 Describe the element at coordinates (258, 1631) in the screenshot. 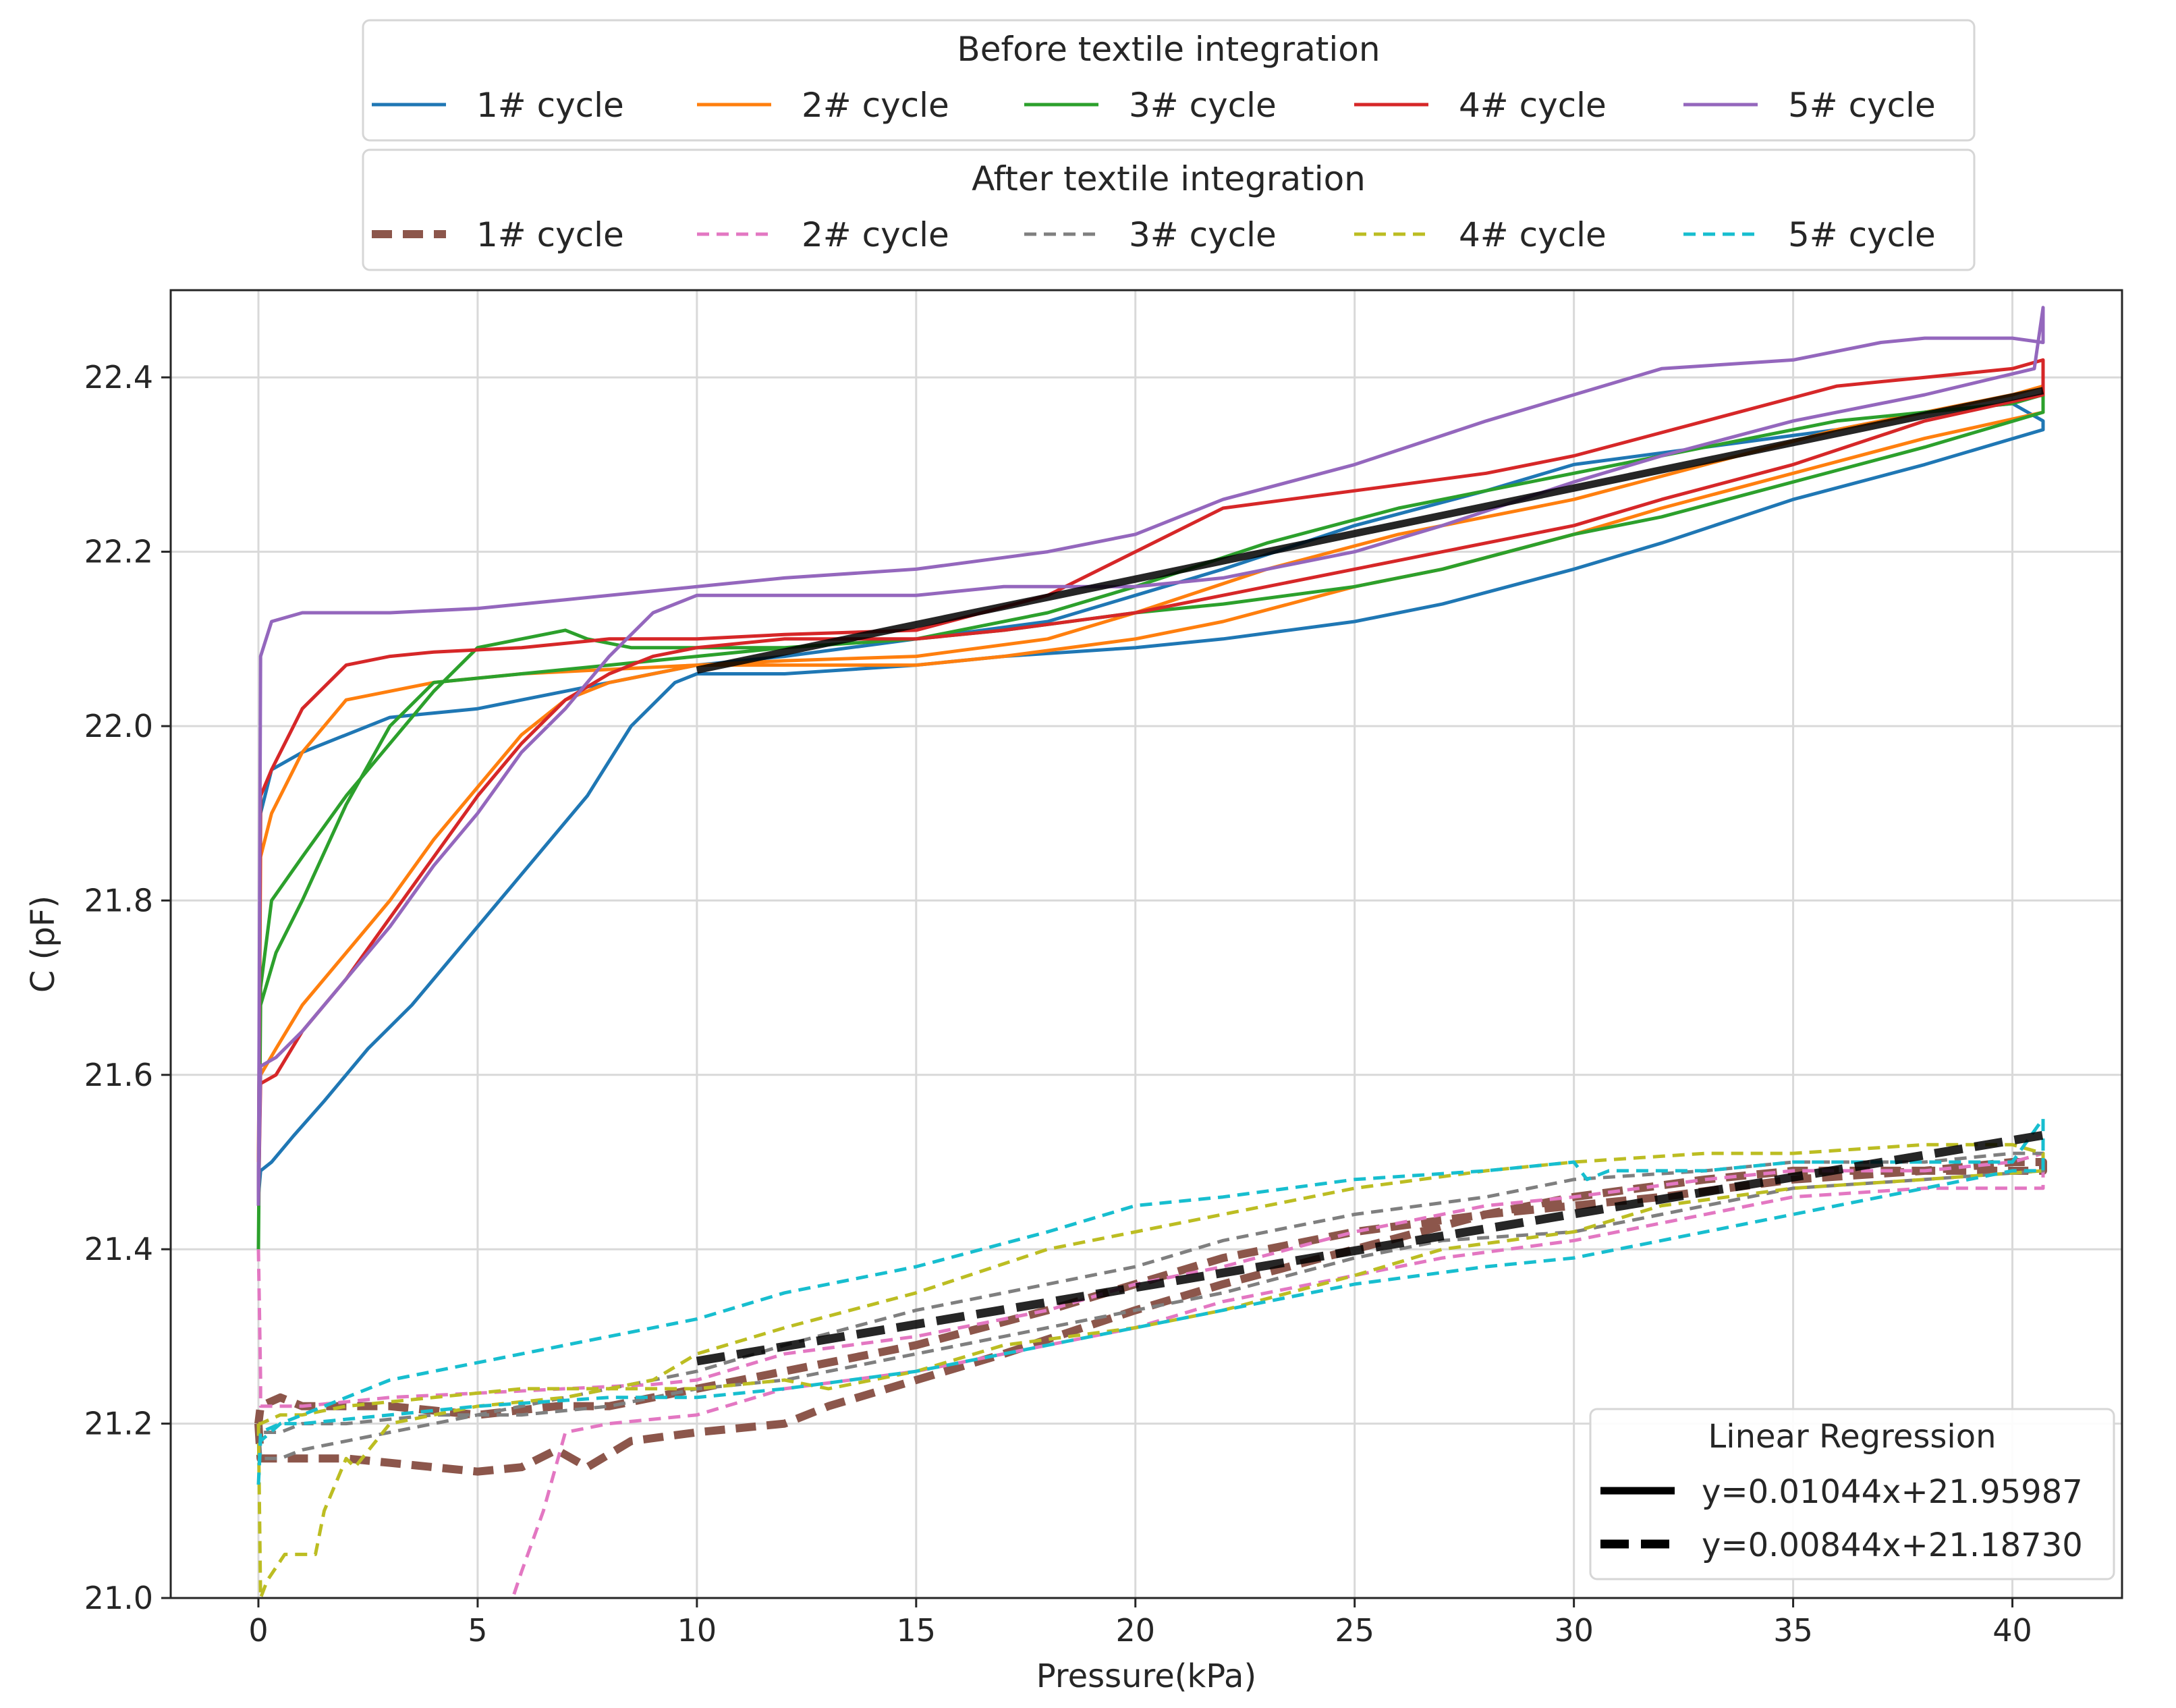

I see `x-tick-label: 0` at that location.